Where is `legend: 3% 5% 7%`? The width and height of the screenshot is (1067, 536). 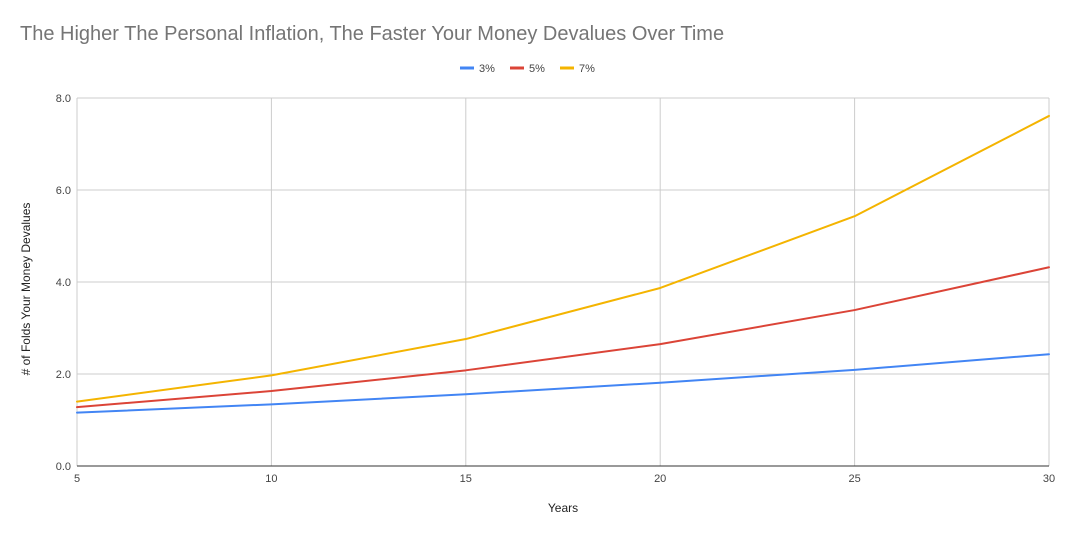
legend: 3% 5% 7% is located at coordinates (527, 69).